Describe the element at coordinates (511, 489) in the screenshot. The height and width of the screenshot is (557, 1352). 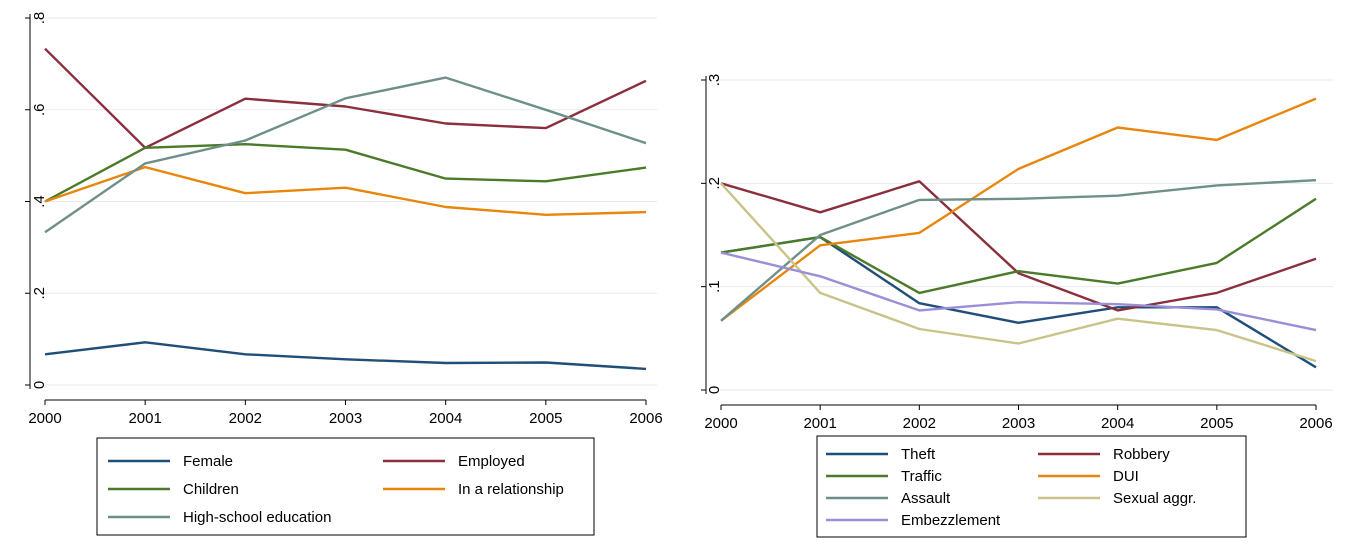
I see `legend-label-in-a-relationship: In a relationship` at that location.